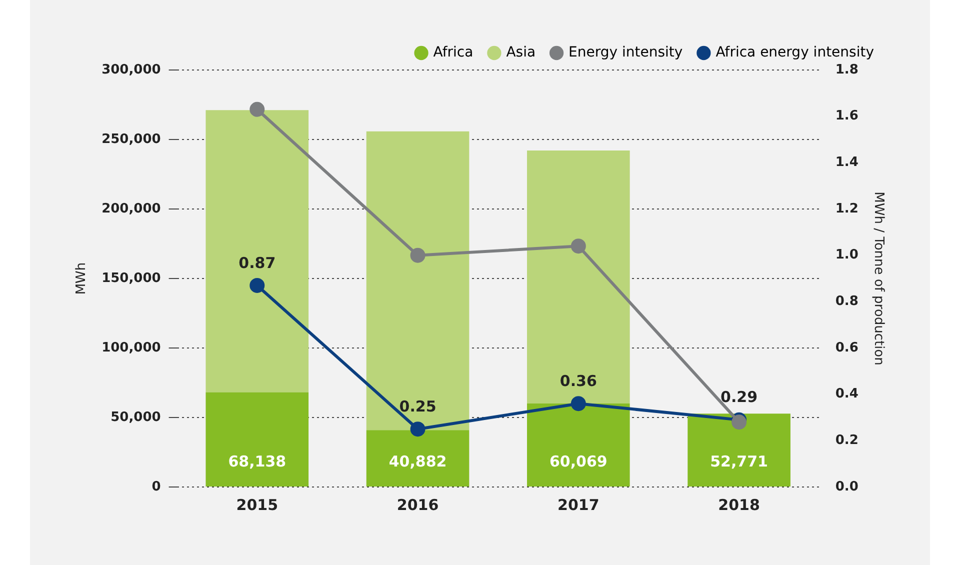  Describe the element at coordinates (257, 263) in the screenshot. I see `data-label: 0.87` at that location.